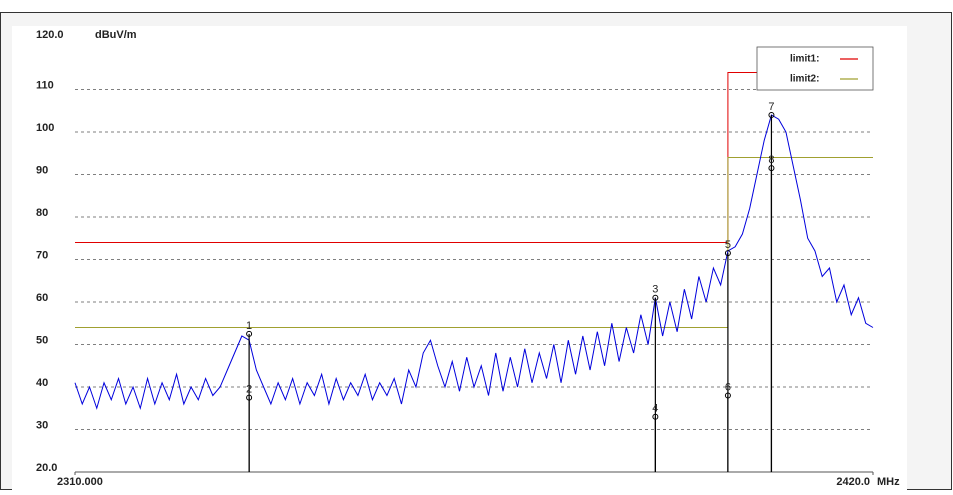  I want to click on legend-label: limit1:, so click(804, 59).